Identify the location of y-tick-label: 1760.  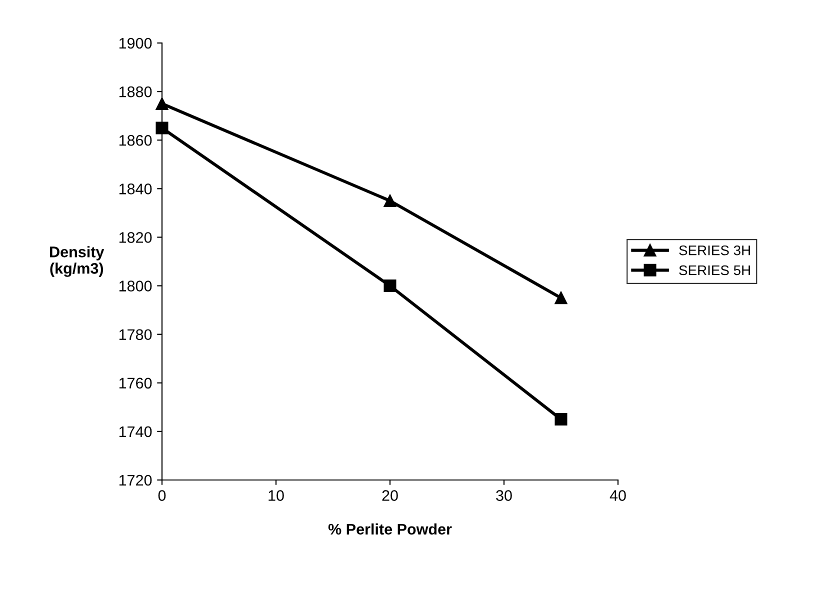
(135, 383).